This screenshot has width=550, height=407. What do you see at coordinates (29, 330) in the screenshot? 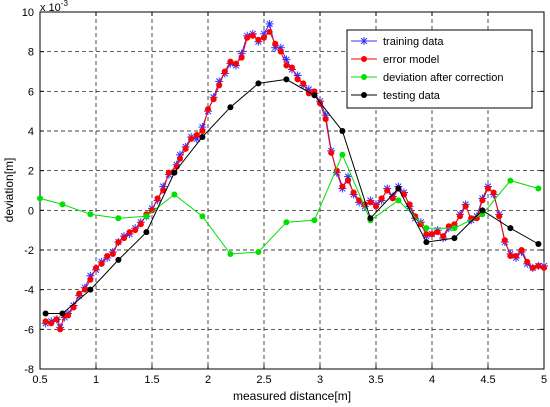
I see `y-tick-label: -6` at bounding box center [29, 330].